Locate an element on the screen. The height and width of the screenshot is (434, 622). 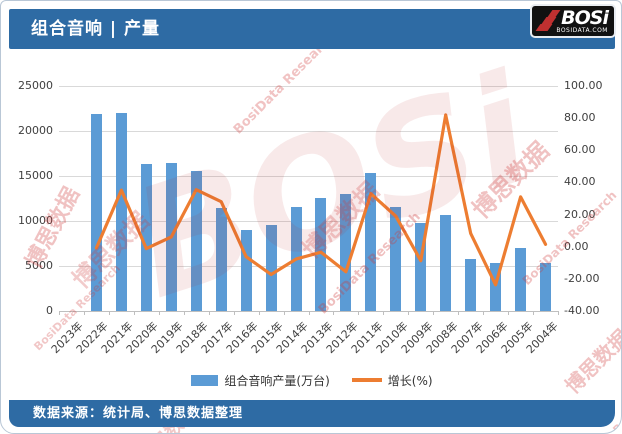
footer-bar: 数据来源：统计局、博思数据整理 is located at coordinates (312, 413).